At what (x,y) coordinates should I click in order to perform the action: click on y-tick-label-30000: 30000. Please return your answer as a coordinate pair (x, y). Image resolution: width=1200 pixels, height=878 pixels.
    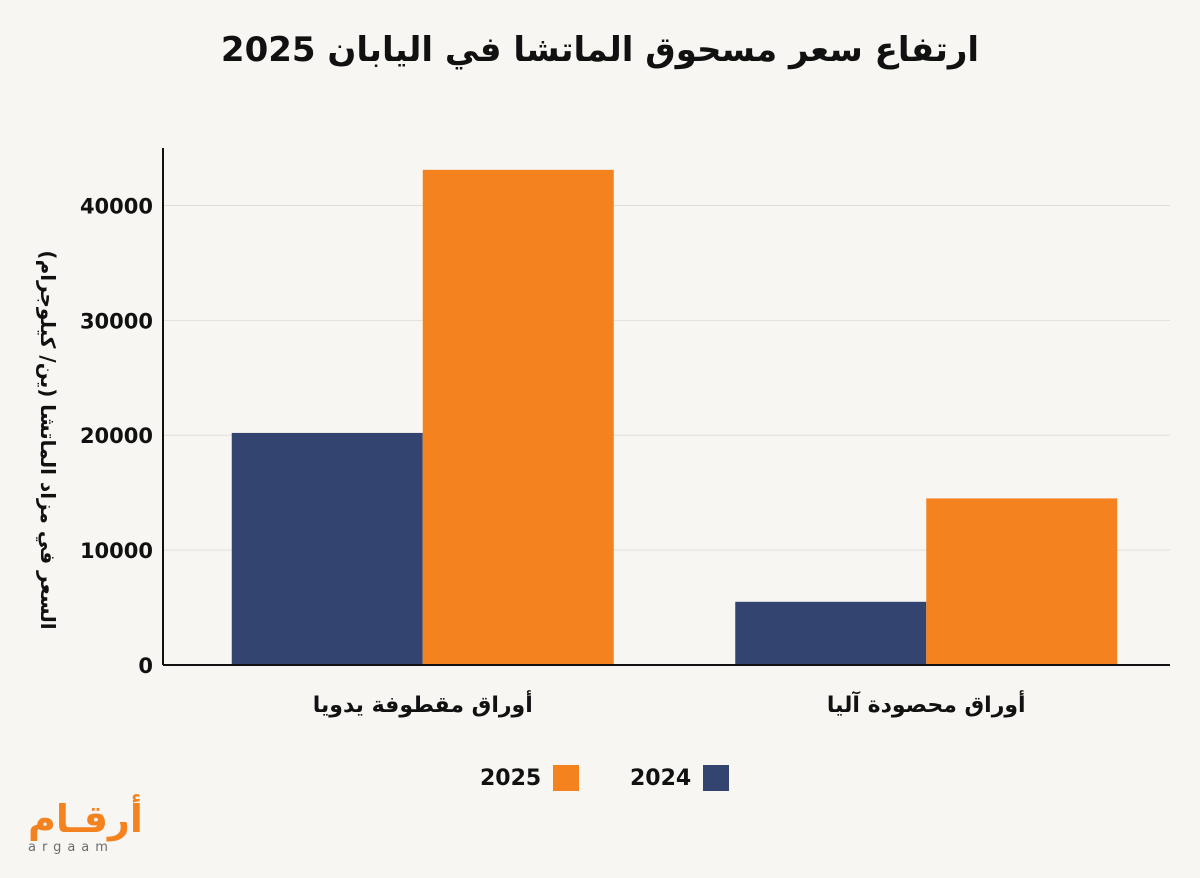
    Looking at the image, I should click on (116, 321).